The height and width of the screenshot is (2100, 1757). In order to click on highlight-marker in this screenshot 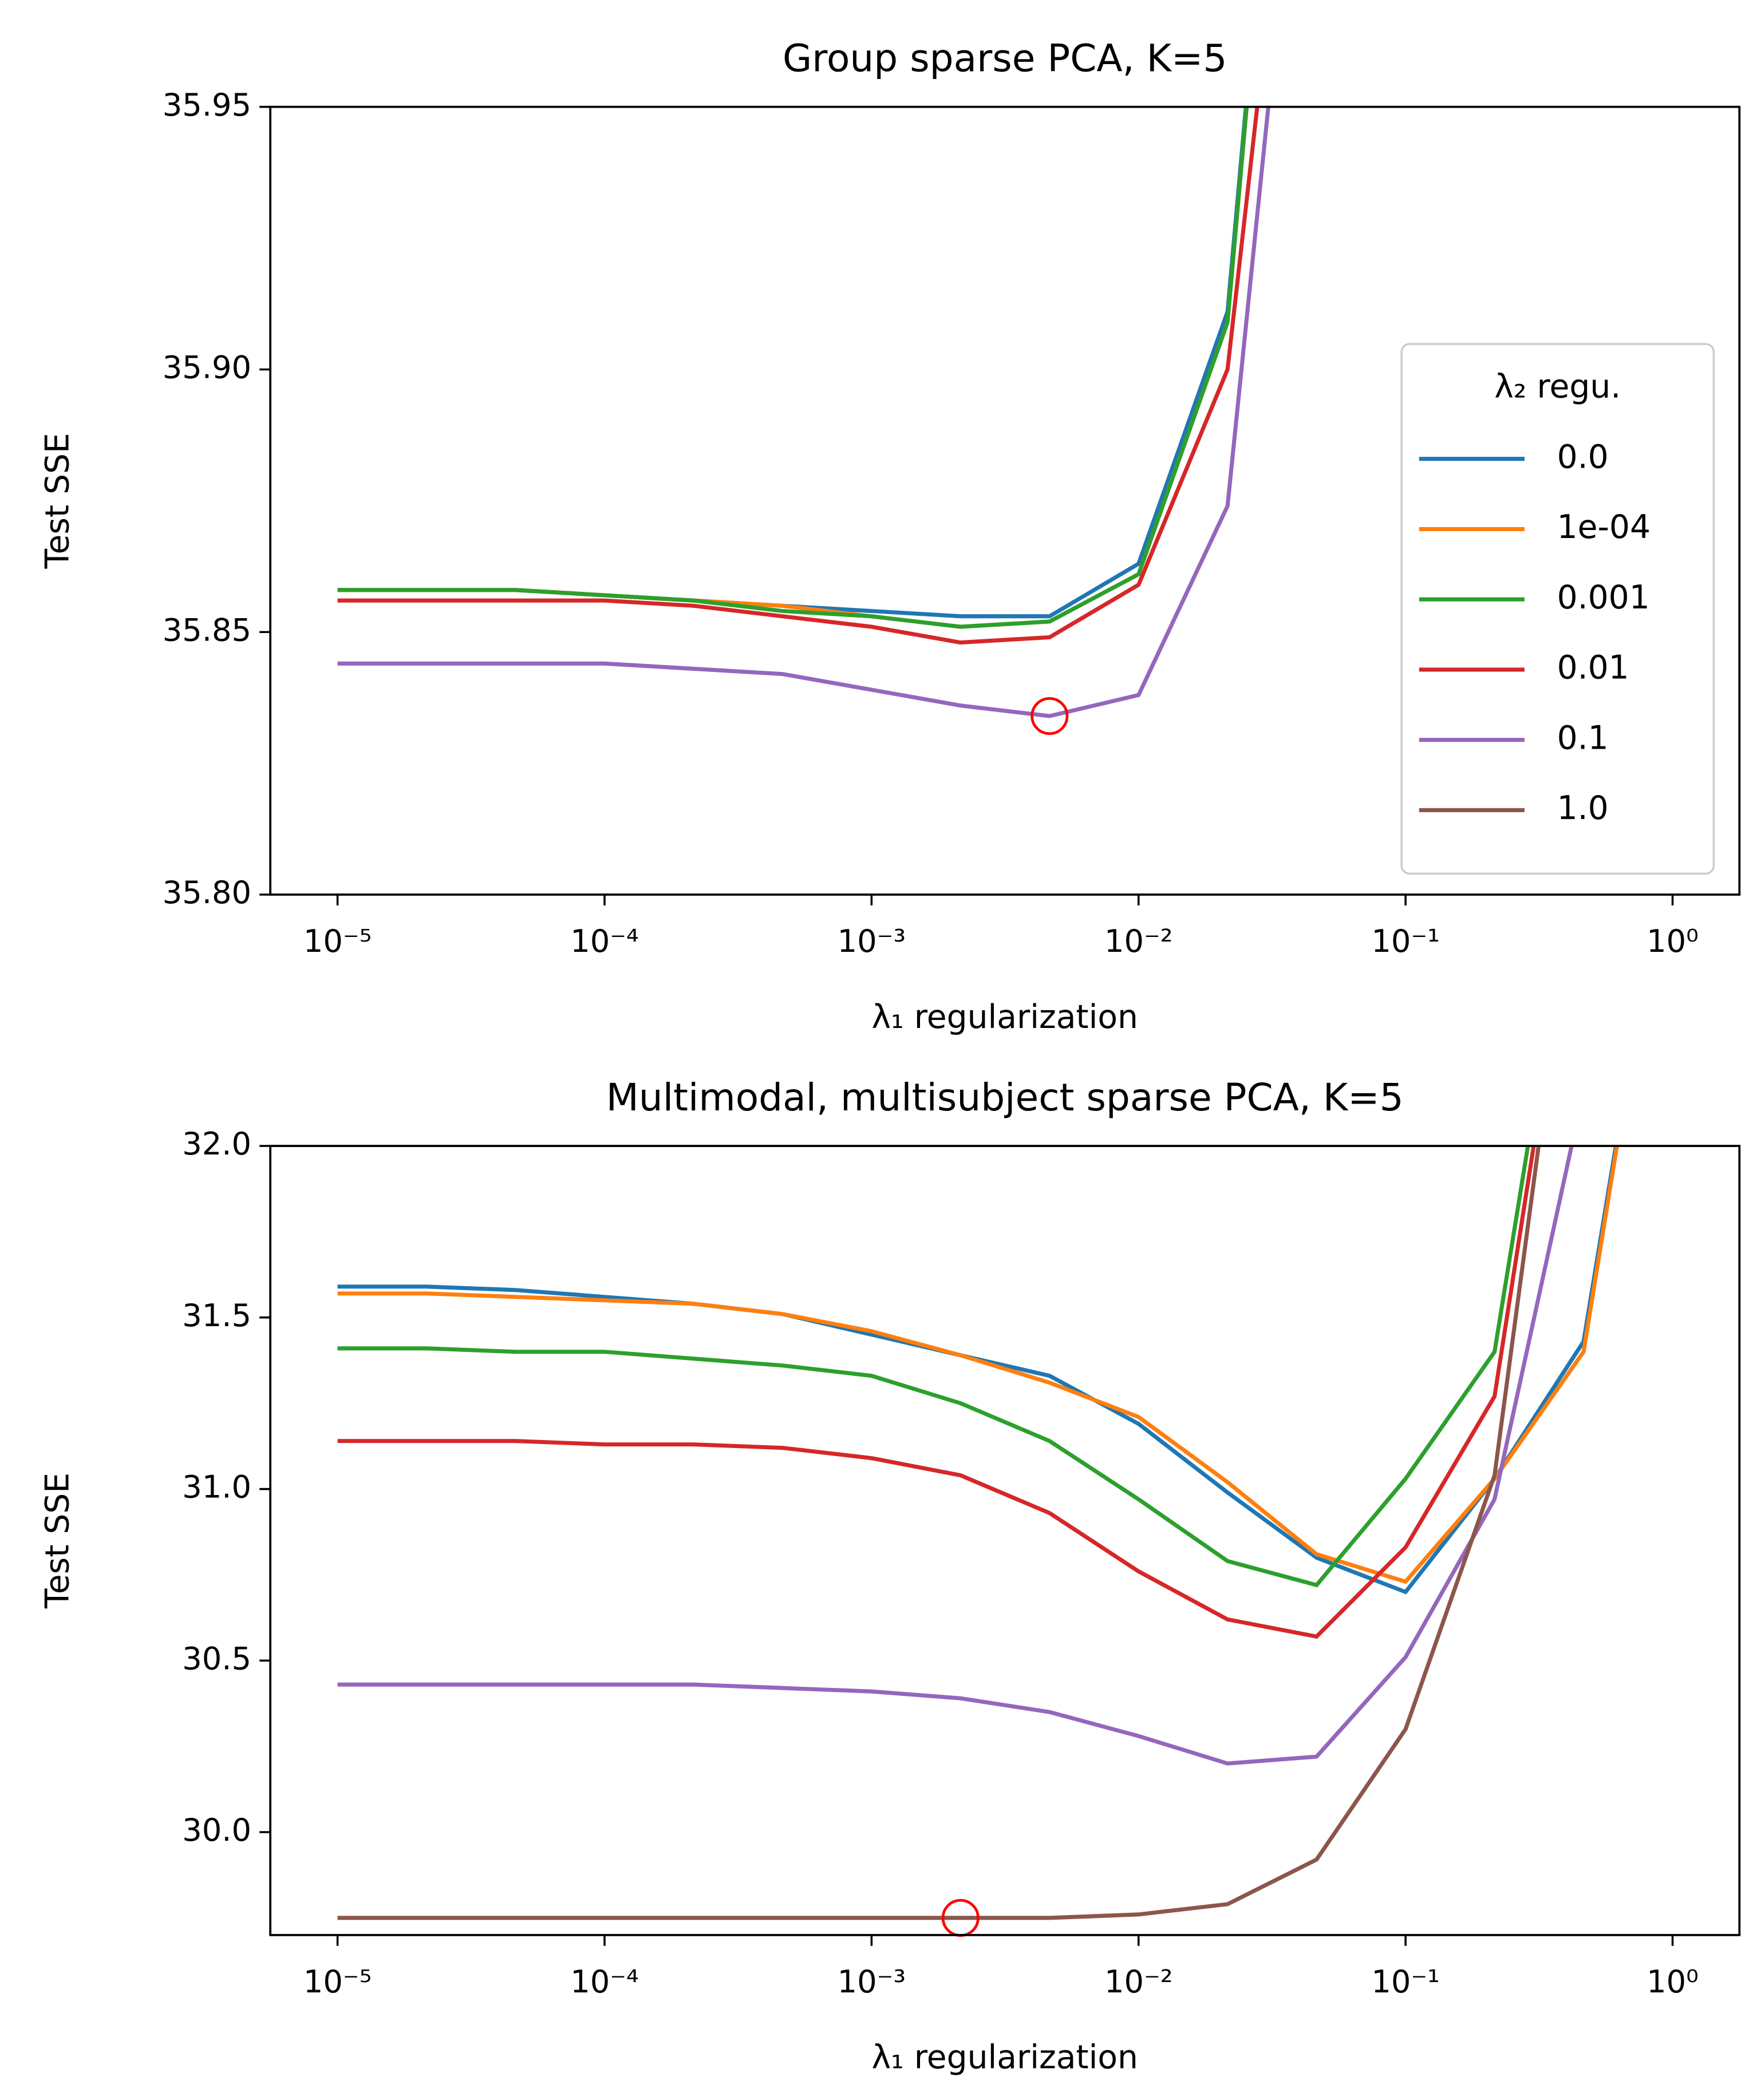, I will do `click(1049, 716)`.